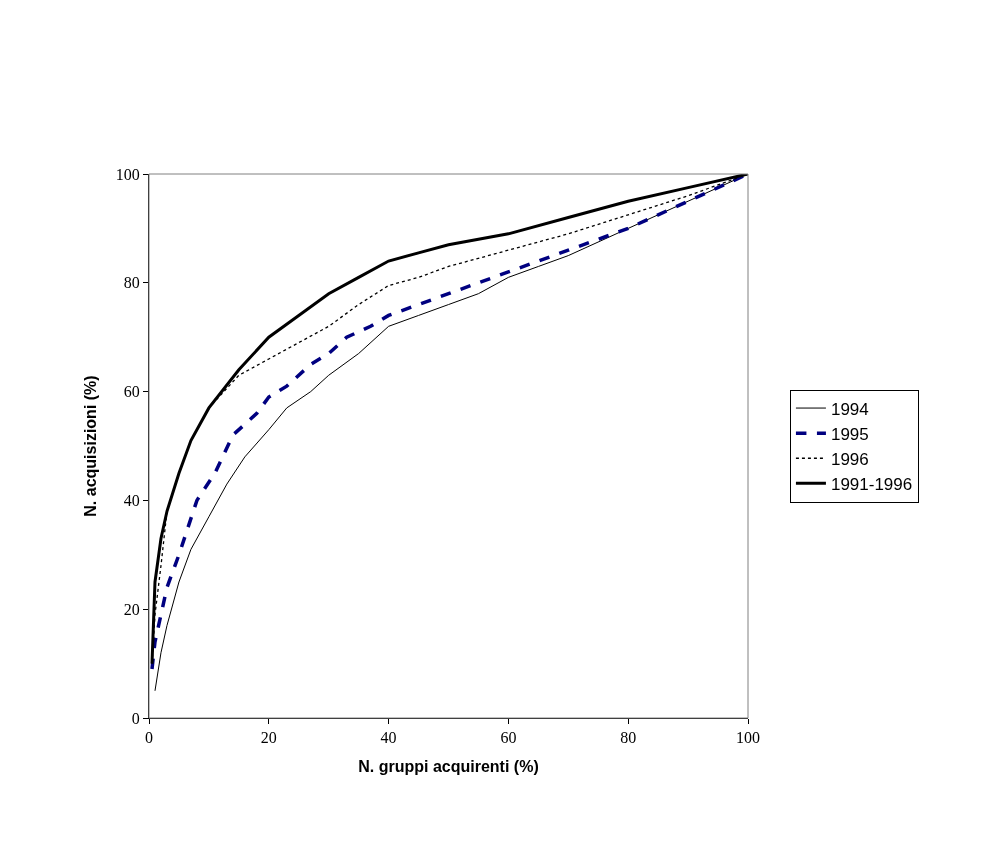 This screenshot has height=856, width=1003. I want to click on x-tick-label: 0, so click(149, 738).